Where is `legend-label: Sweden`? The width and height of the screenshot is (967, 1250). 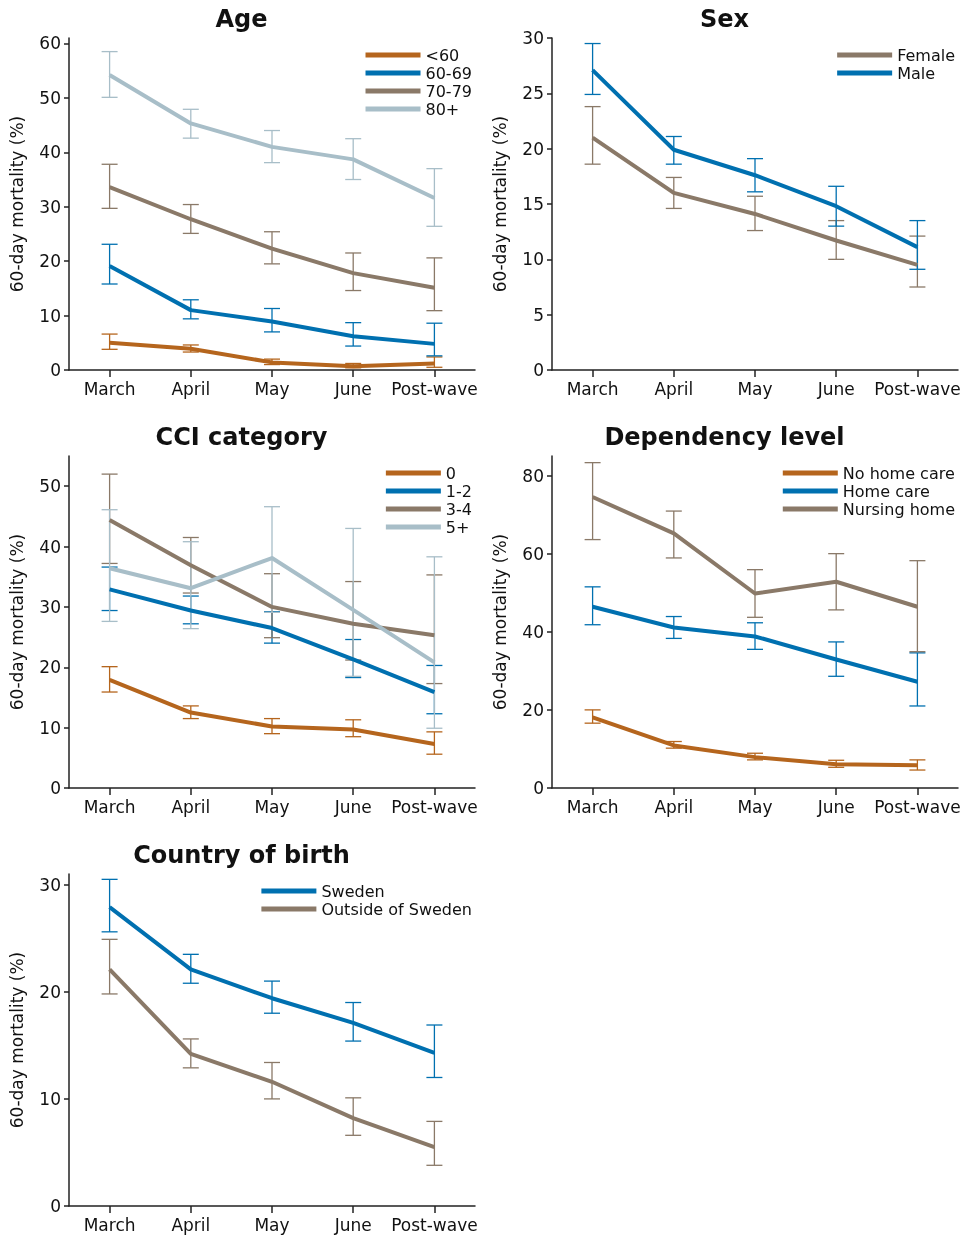 legend-label: Sweden is located at coordinates (353, 891).